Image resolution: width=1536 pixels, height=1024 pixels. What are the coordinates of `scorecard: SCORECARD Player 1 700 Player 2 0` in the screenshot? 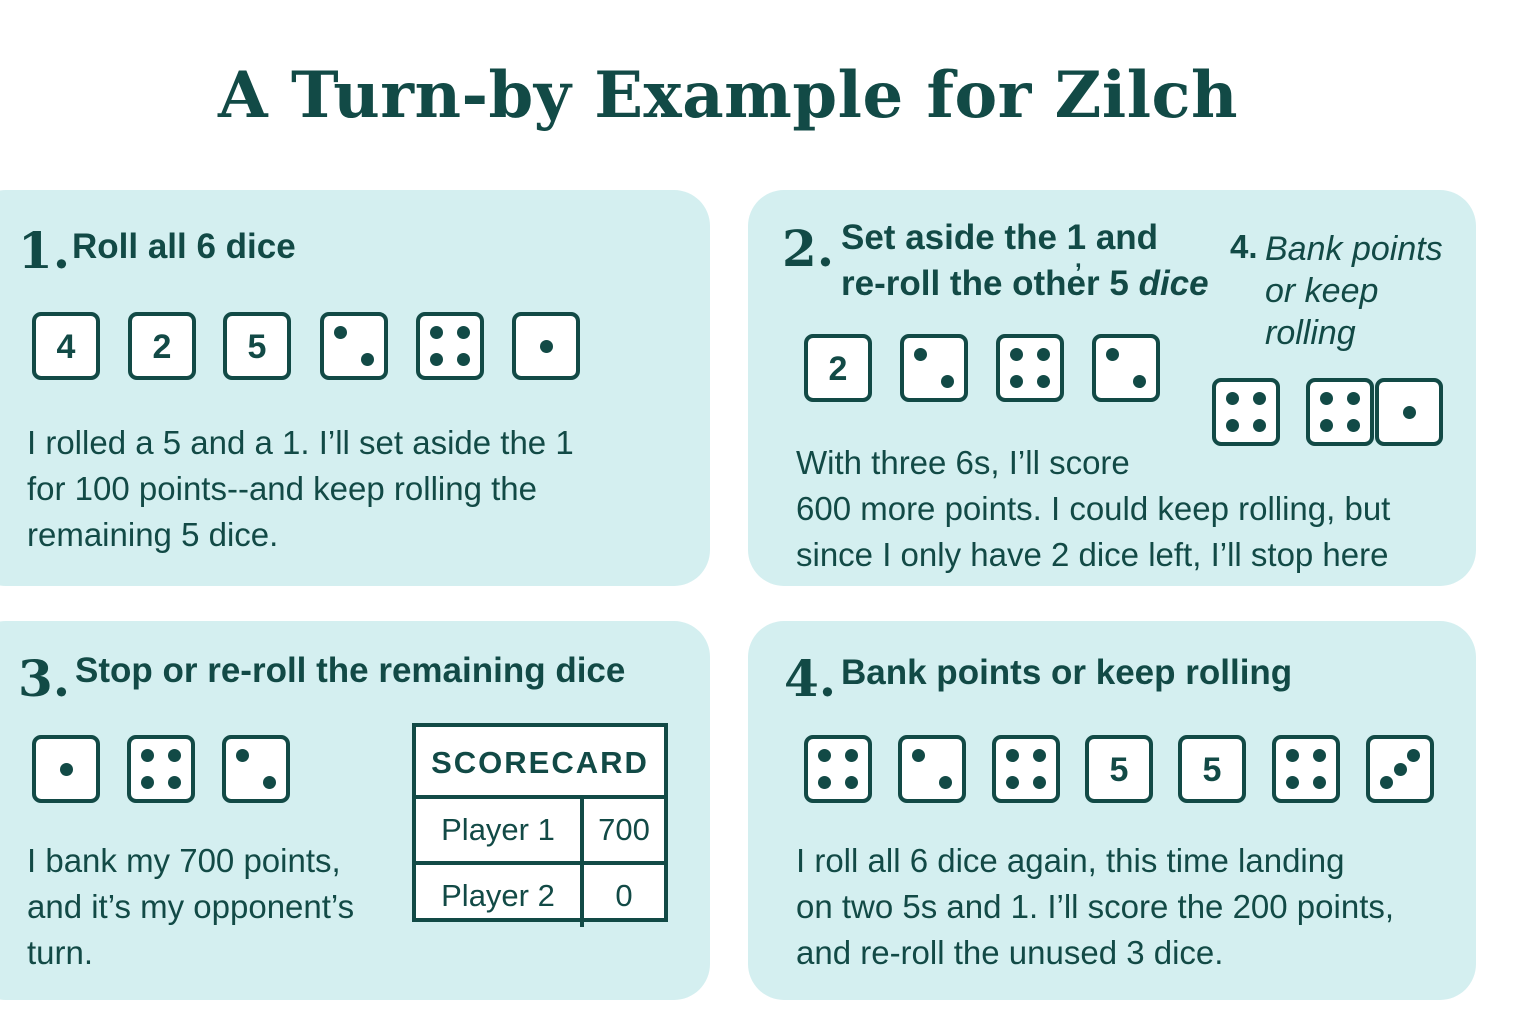 It's located at (540, 825).